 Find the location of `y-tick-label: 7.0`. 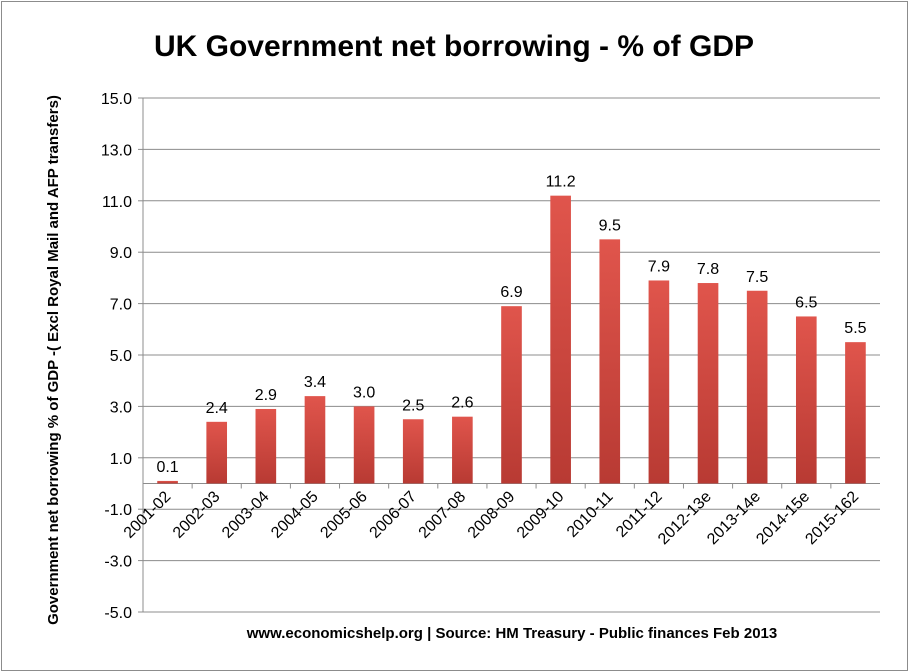

y-tick-label: 7.0 is located at coordinates (121, 305).